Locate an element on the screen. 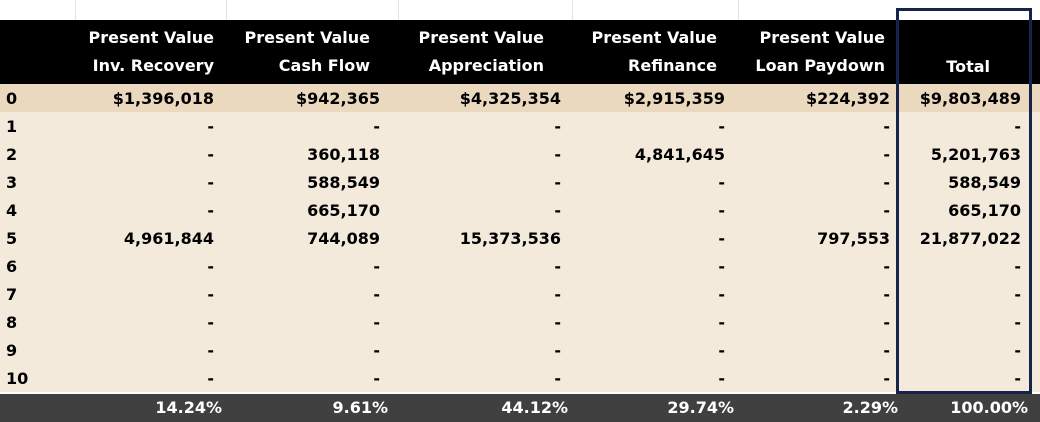 The width and height of the screenshot is (1040, 422). footer-pct-appreciation: 44.12% is located at coordinates (534, 407).